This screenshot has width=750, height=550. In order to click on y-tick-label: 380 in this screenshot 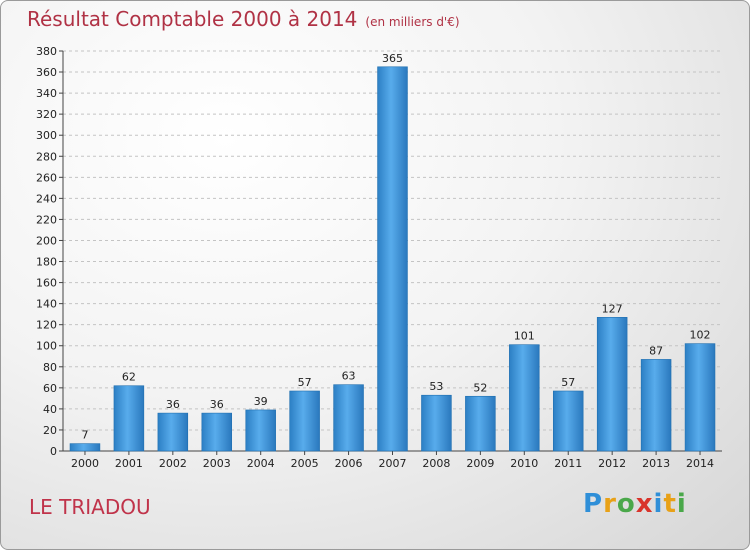, I will do `click(46, 51)`.